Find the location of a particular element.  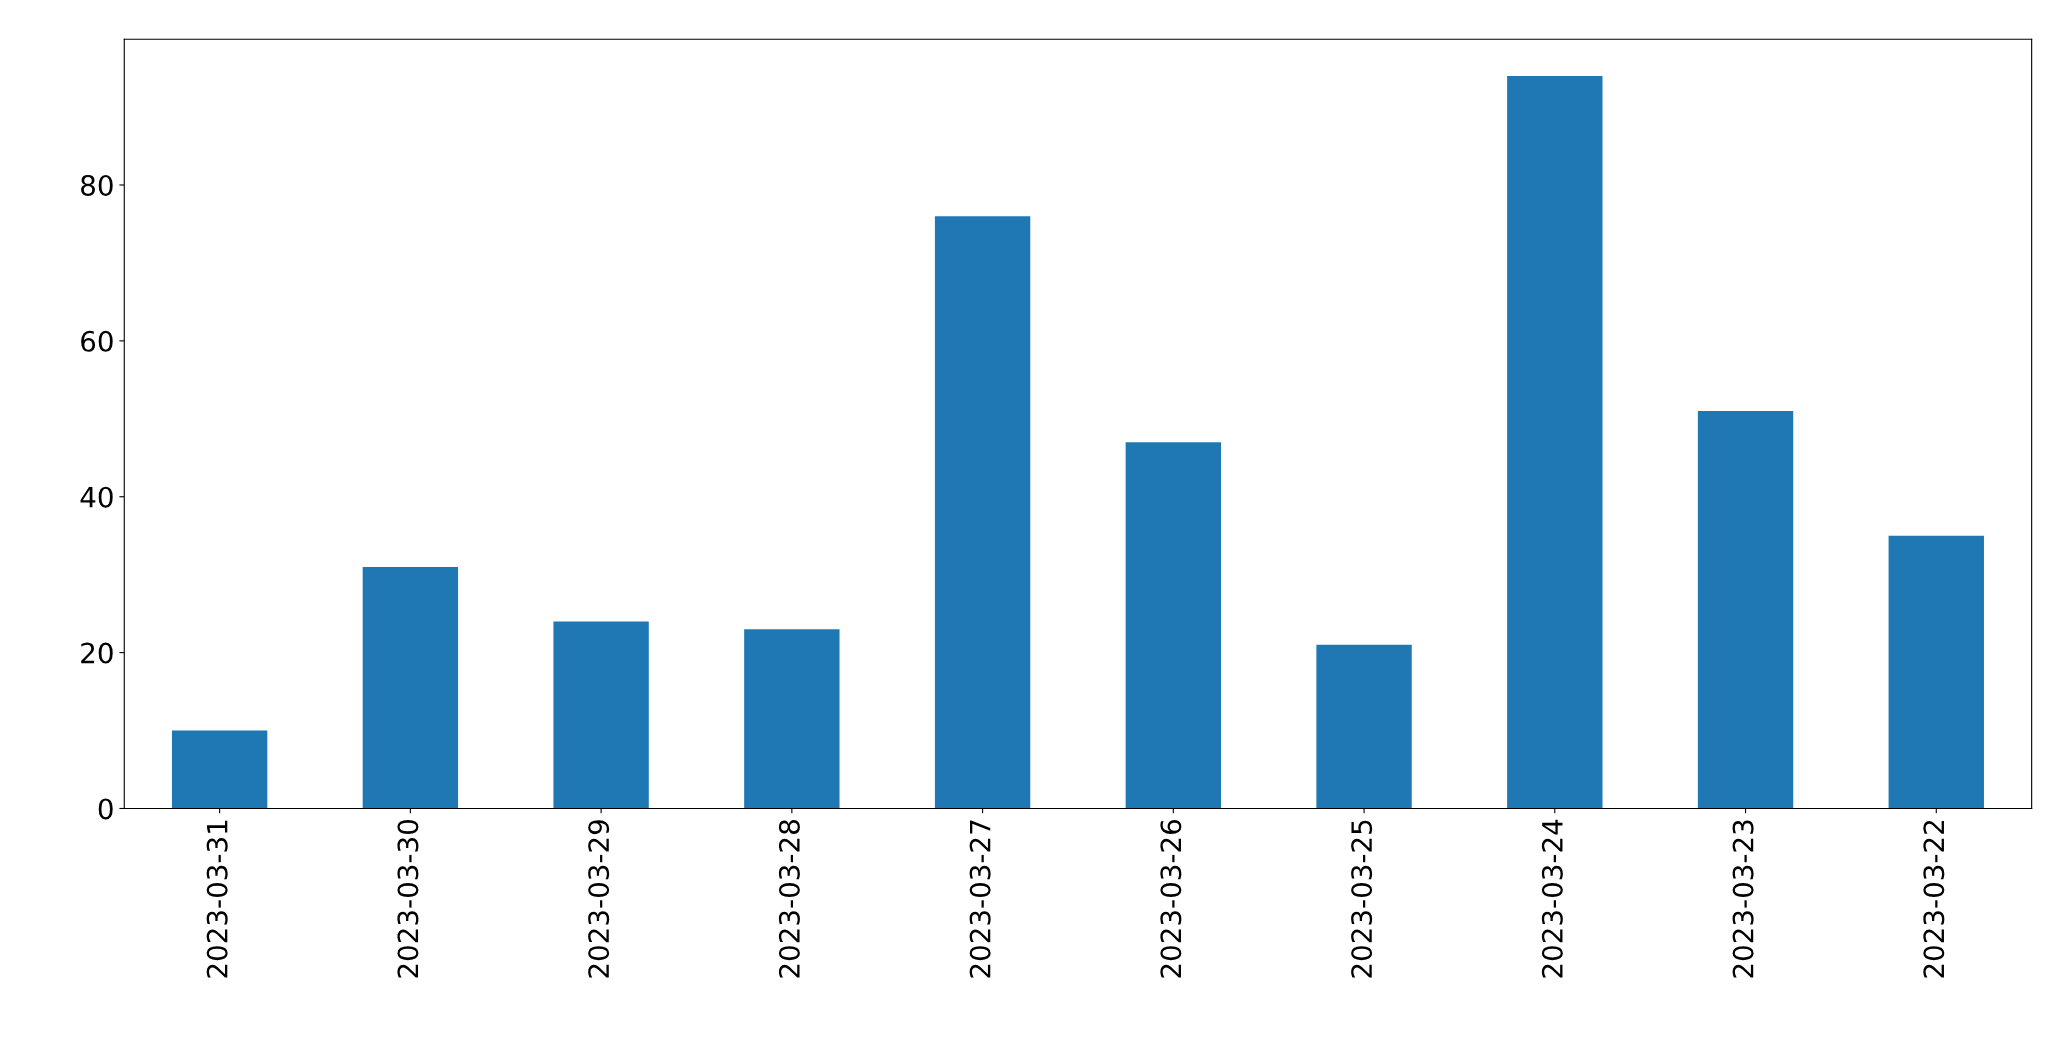

x-tick-label: 2023-03-28 is located at coordinates (789, 899).